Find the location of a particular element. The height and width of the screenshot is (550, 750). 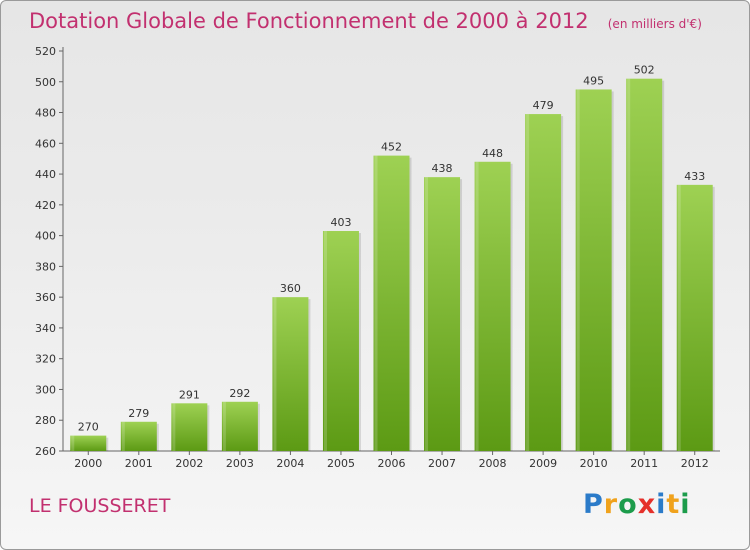

x-tick-label: 2012 is located at coordinates (695, 463).